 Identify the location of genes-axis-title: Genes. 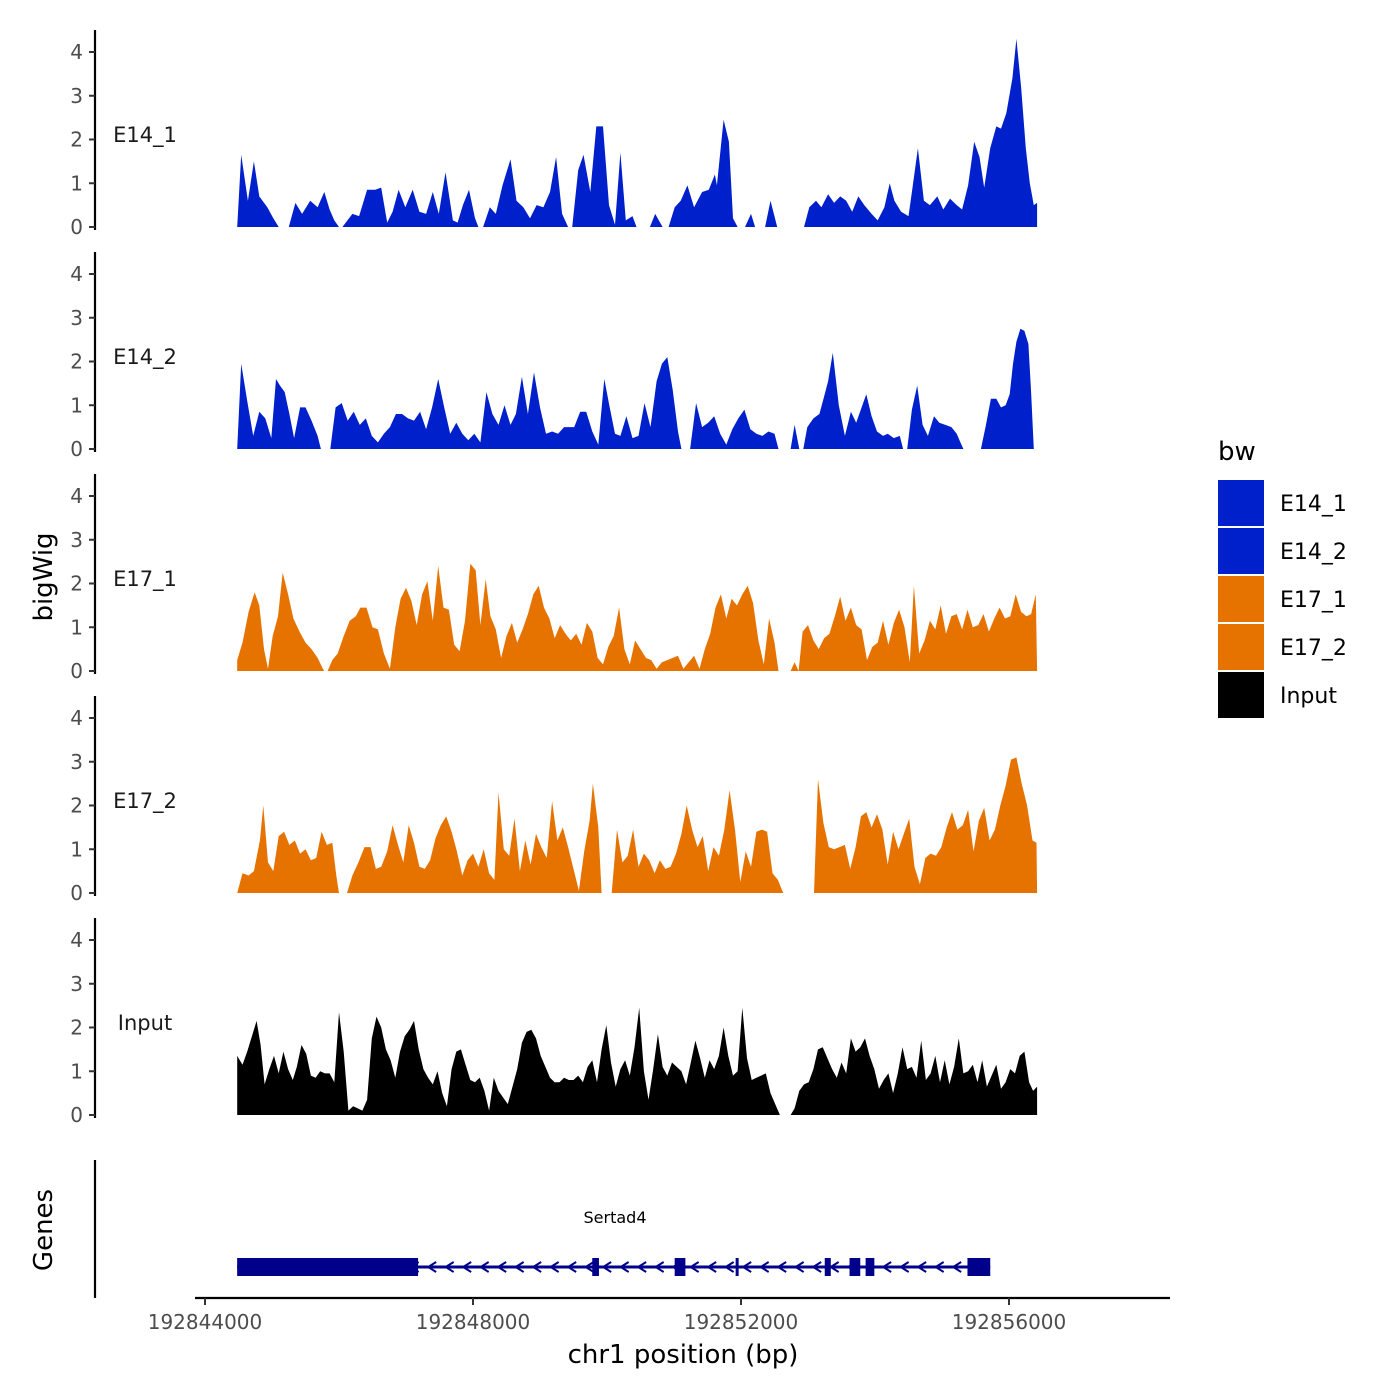
(44, 1230).